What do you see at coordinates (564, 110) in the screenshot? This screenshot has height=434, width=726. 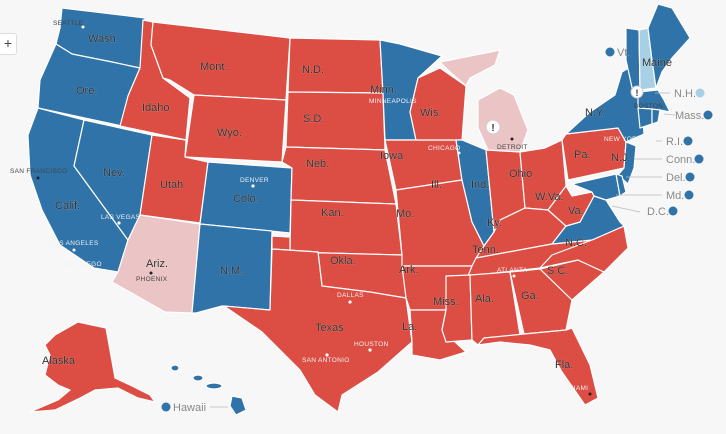 I see `alert-markers: ! !` at bounding box center [564, 110].